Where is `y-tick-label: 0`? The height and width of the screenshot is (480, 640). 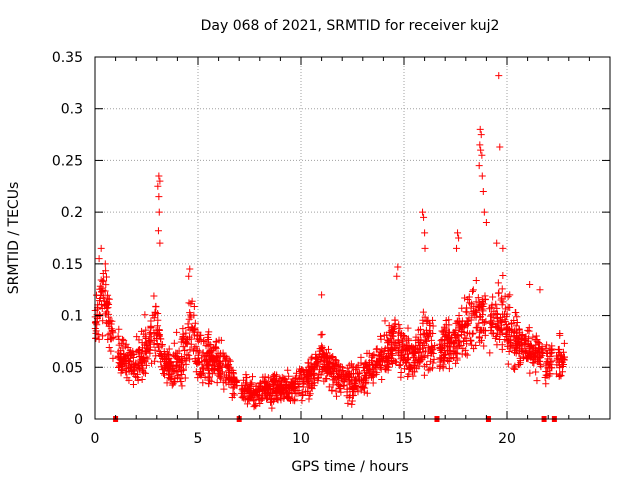 y-tick-label: 0 is located at coordinates (78, 420).